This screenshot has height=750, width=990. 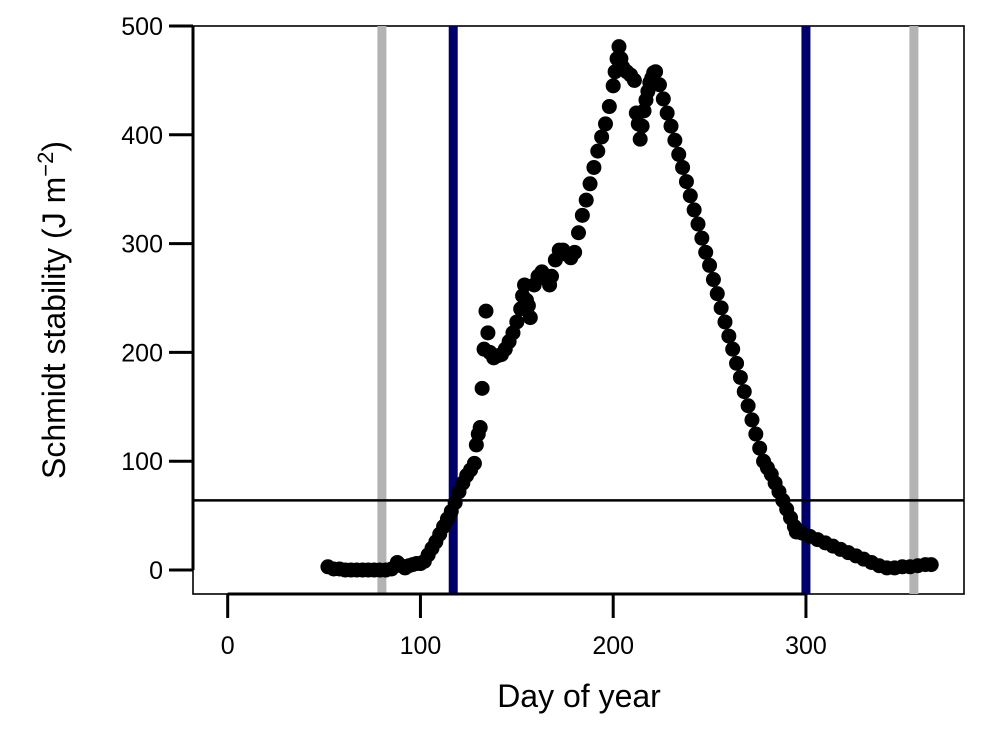 What do you see at coordinates (142, 245) in the screenshot?
I see `y-tick-label: 300` at bounding box center [142, 245].